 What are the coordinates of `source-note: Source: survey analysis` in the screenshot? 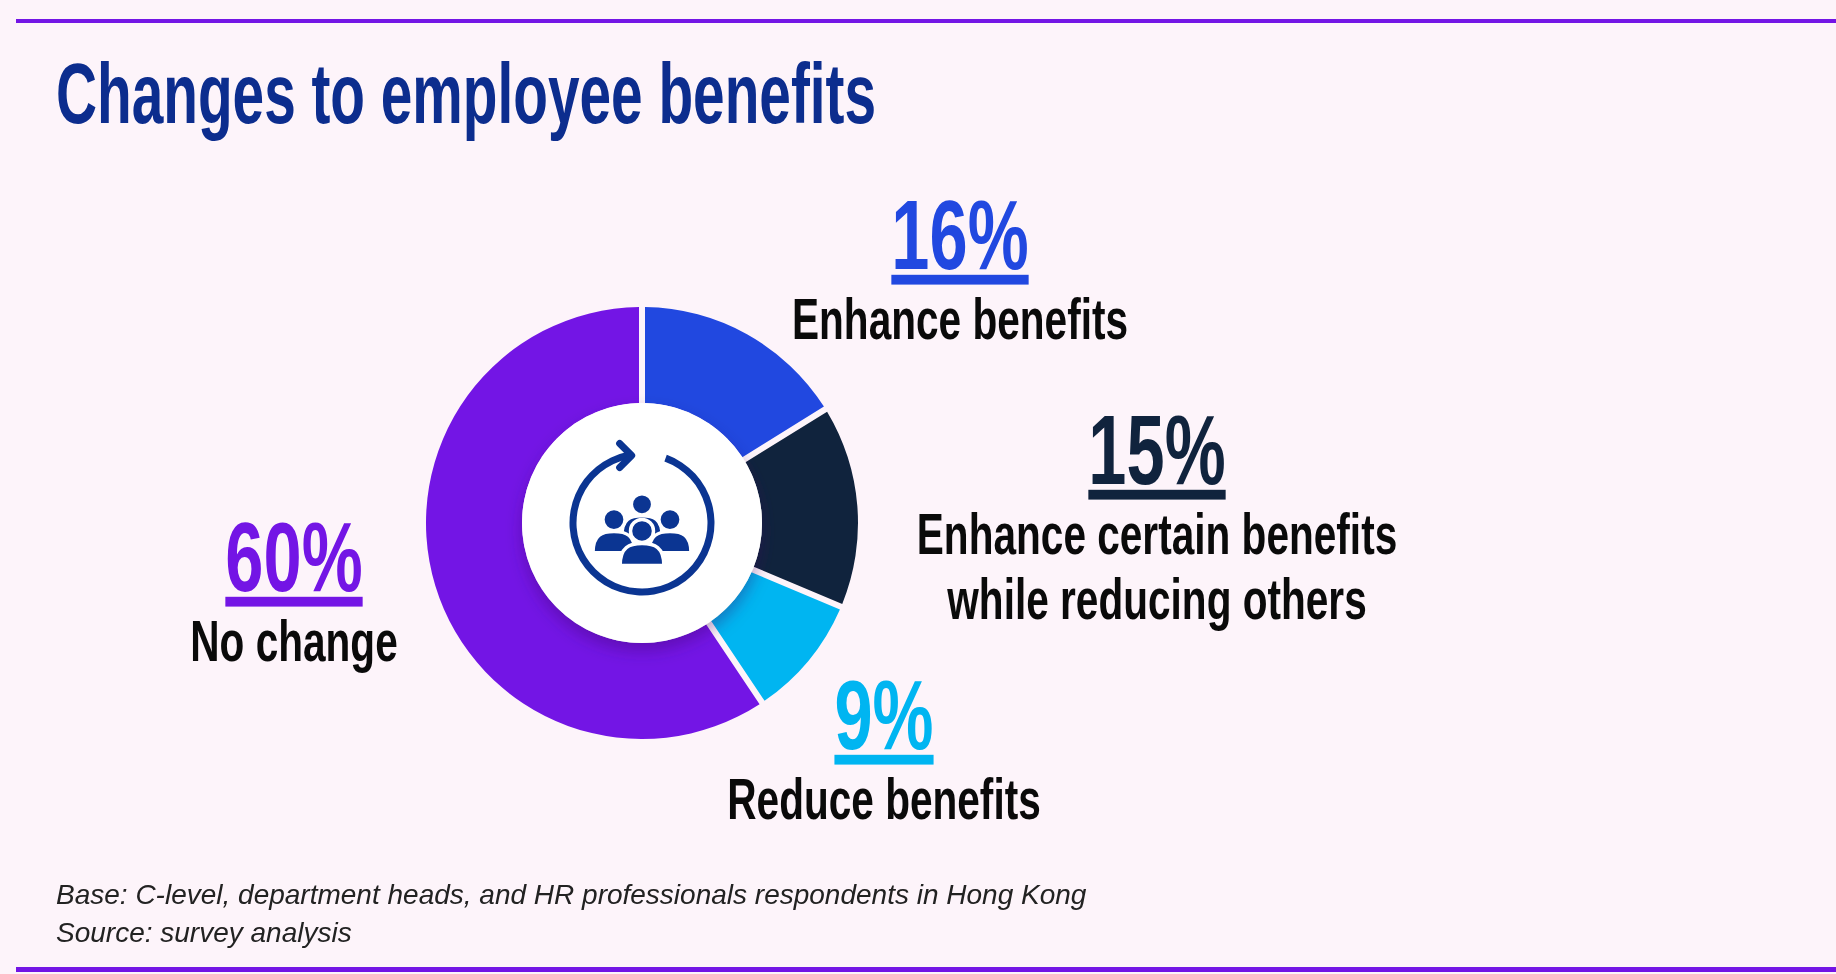 It's located at (204, 932).